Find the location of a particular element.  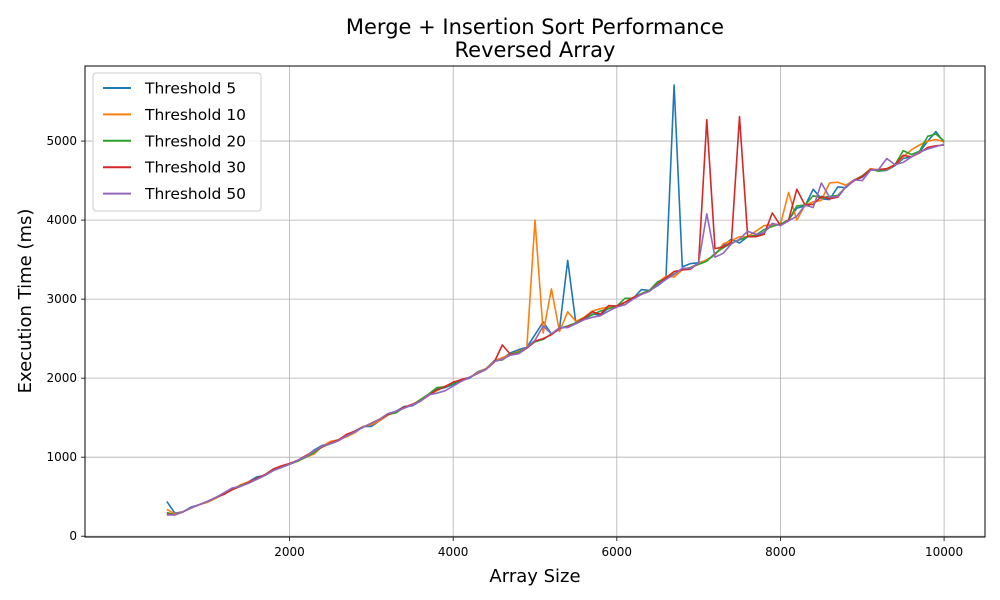

y-tick-label: 4000 is located at coordinates (61, 220).